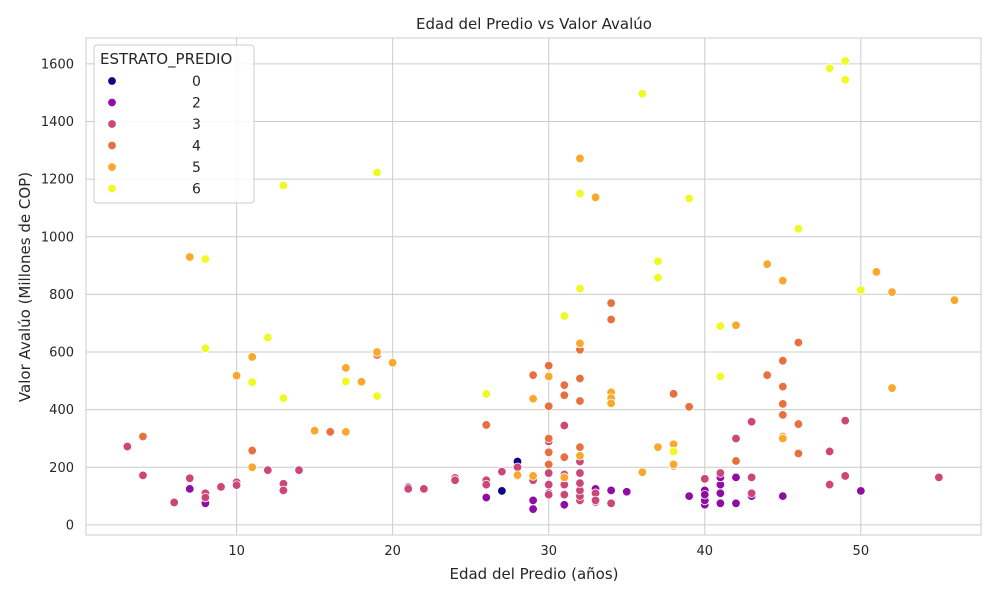 This screenshot has height=600, width=1000. What do you see at coordinates (154, 147) in the screenshot?
I see `legend-item-4: 4` at bounding box center [154, 147].